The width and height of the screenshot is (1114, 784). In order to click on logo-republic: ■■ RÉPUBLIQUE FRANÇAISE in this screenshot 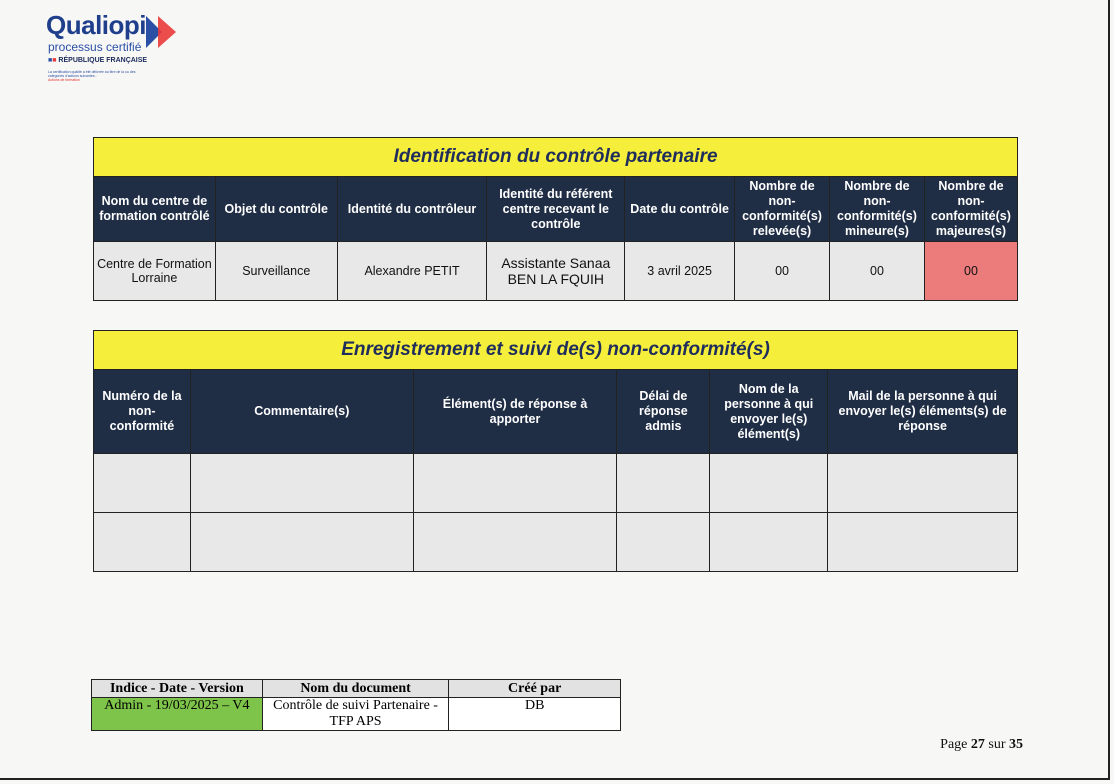, I will do `click(98, 60)`.